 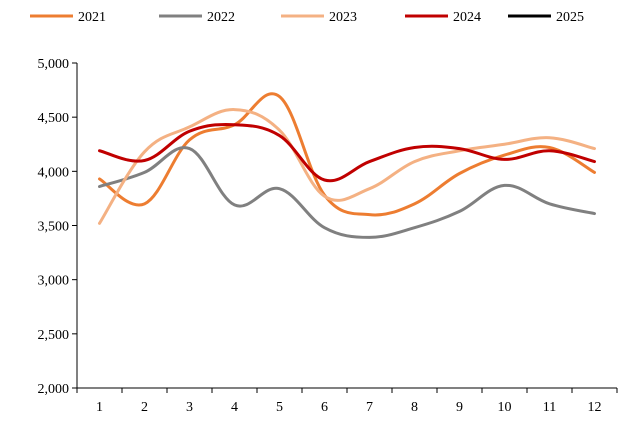 I want to click on x-tick-label: 7, so click(x=369, y=407).